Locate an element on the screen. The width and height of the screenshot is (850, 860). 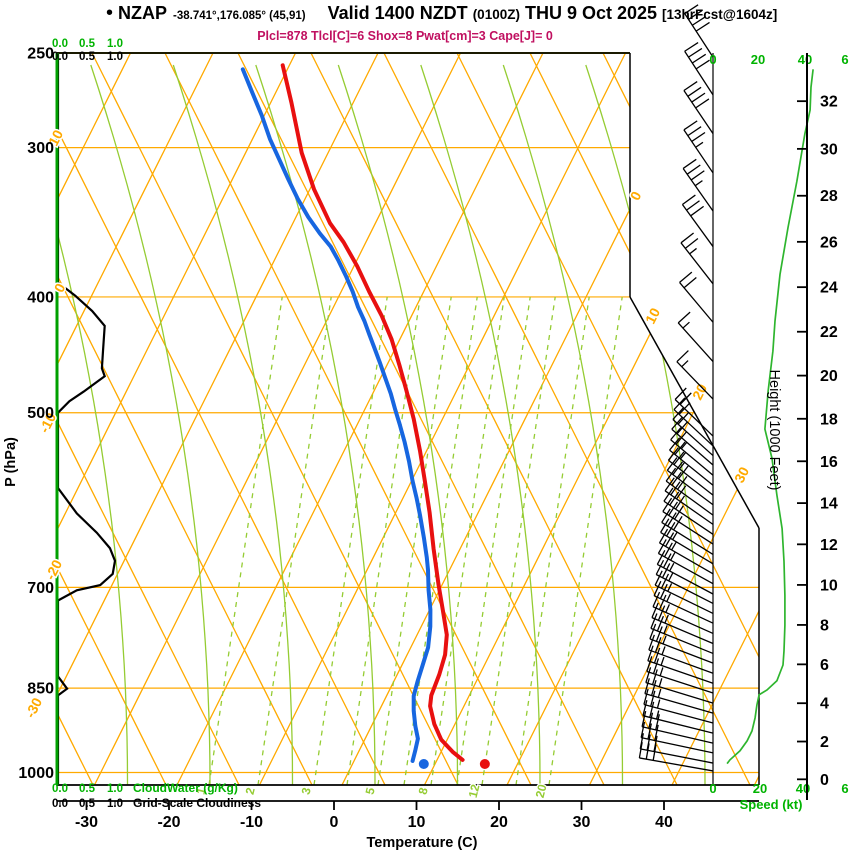
svg-text: 300 is located at coordinates (40, 148).